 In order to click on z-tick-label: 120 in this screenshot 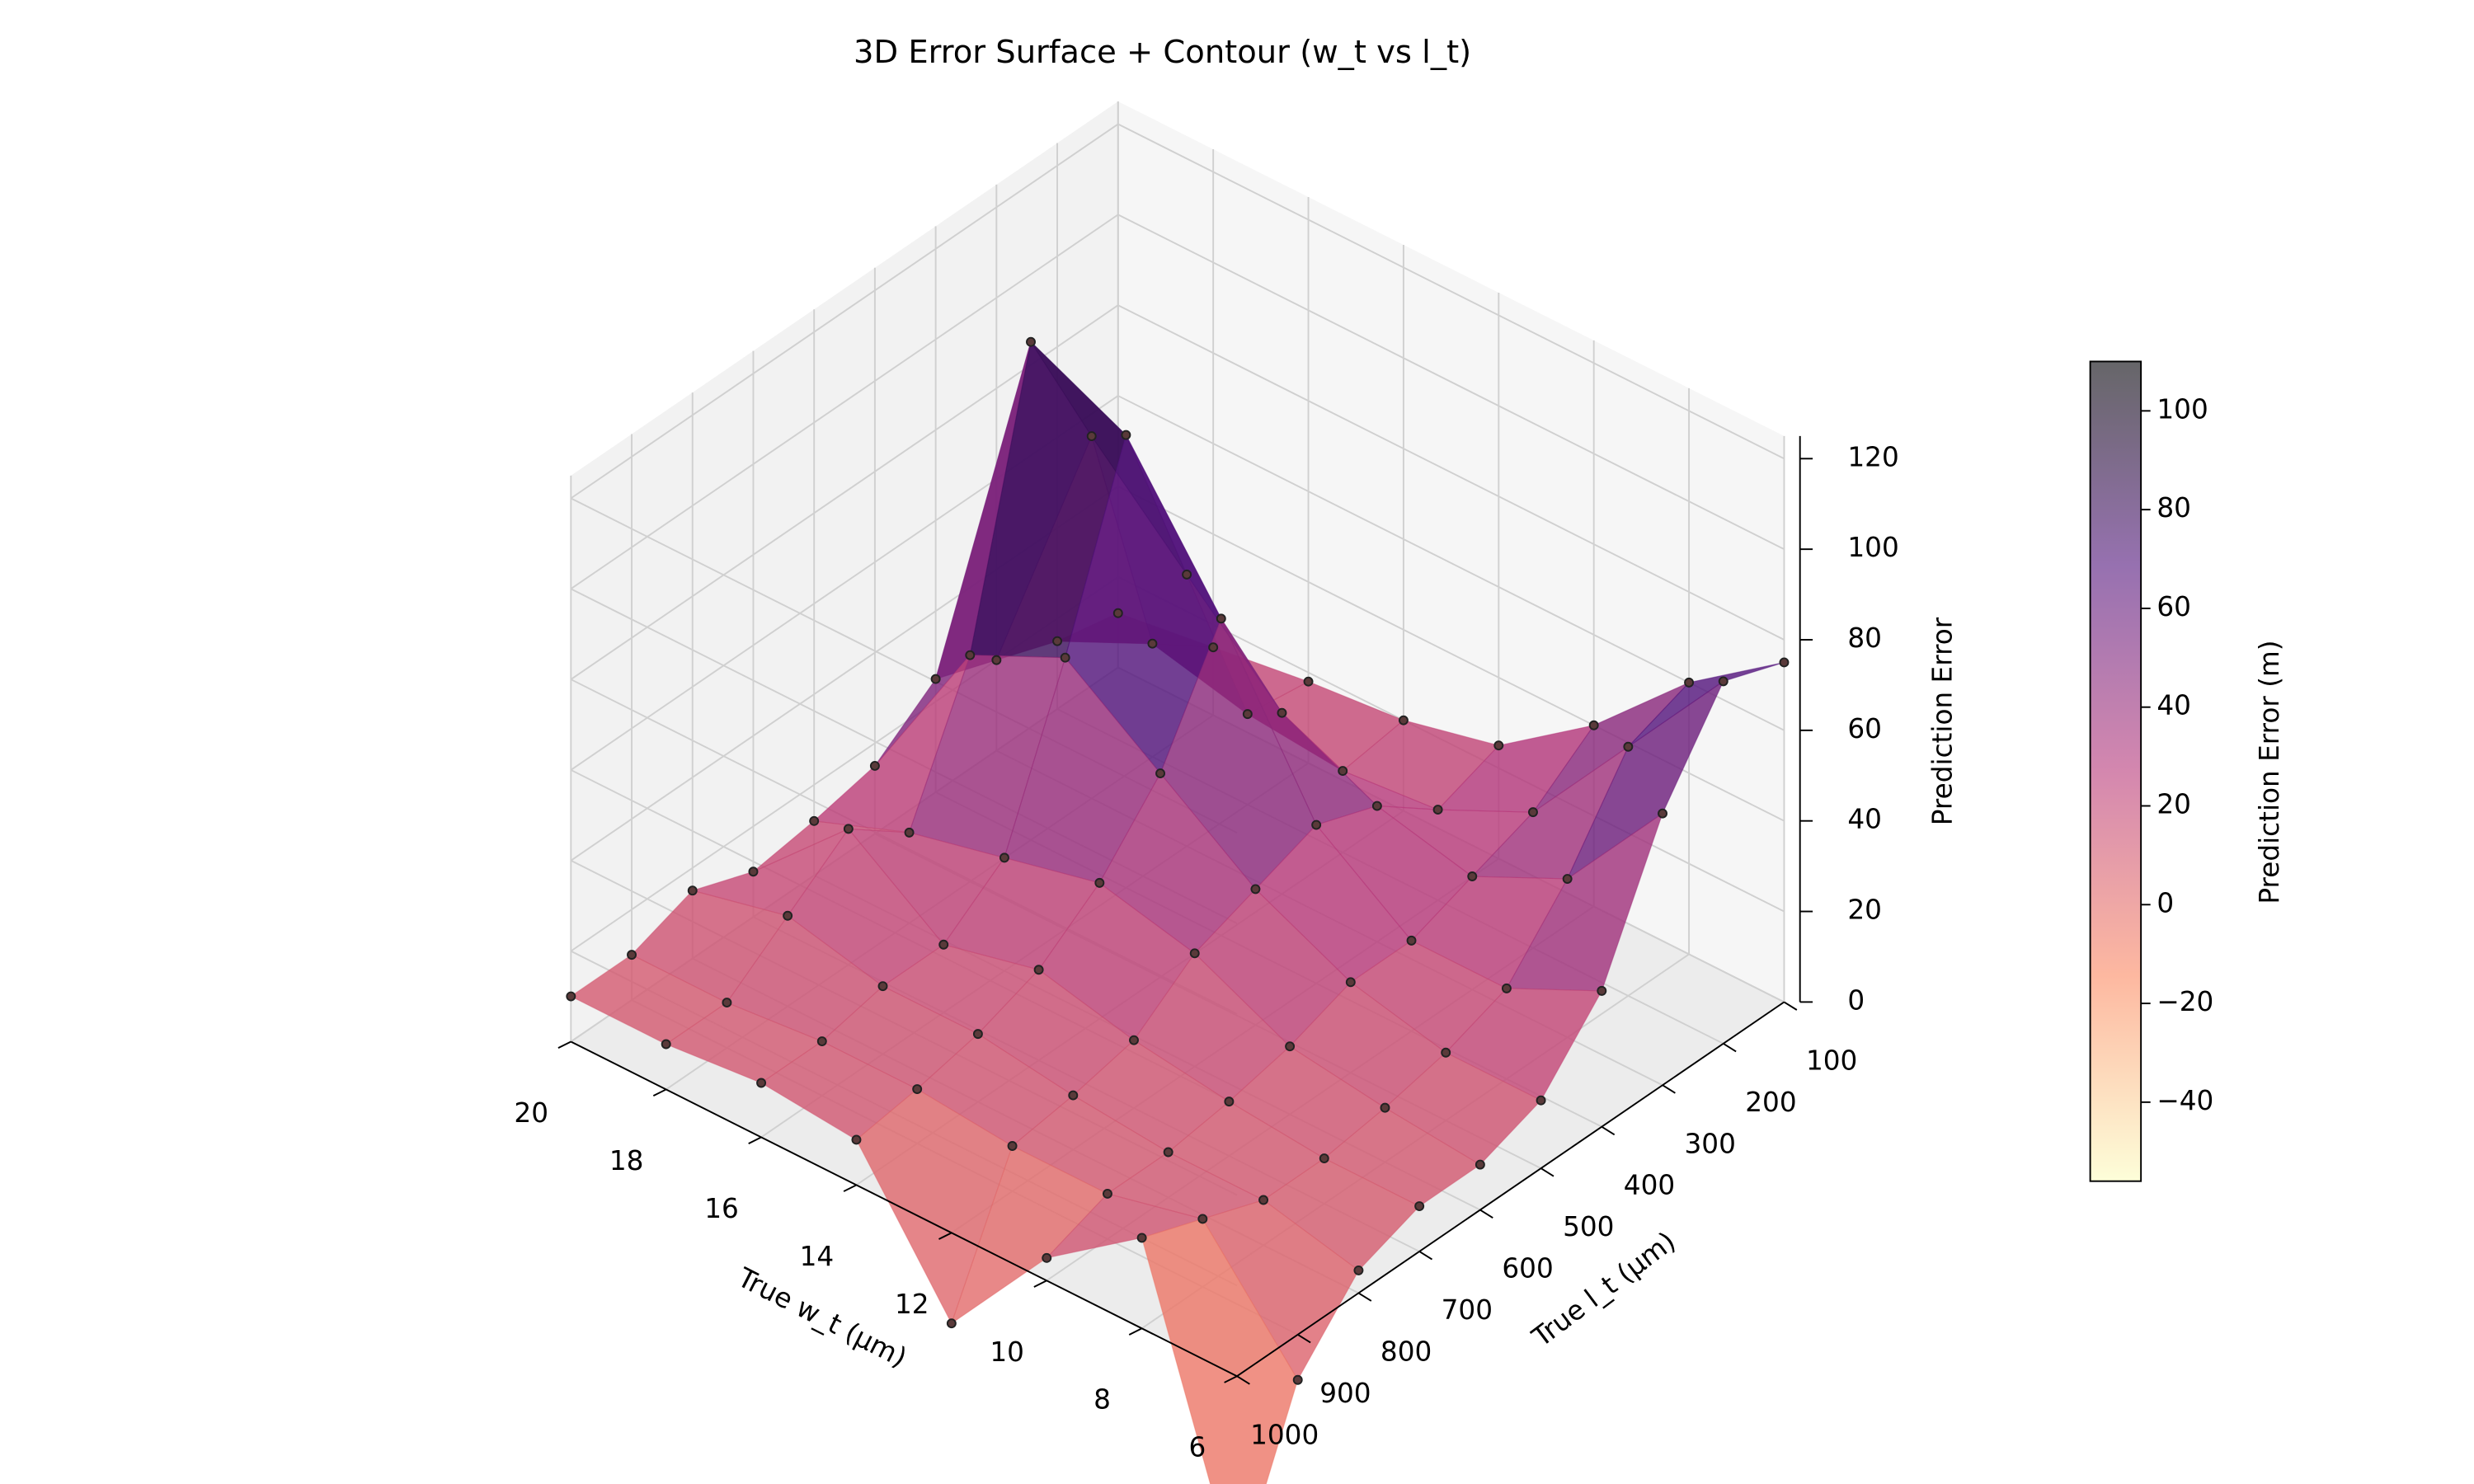, I will do `click(1872, 456)`.